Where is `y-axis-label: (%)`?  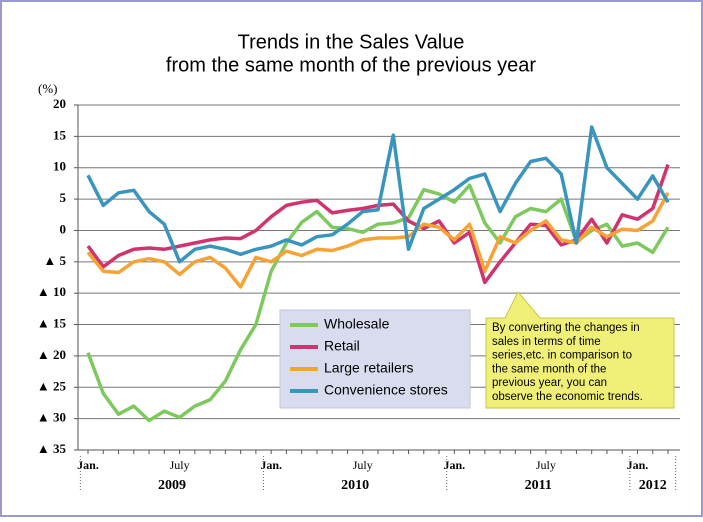 y-axis-label: (%) is located at coordinates (48, 88).